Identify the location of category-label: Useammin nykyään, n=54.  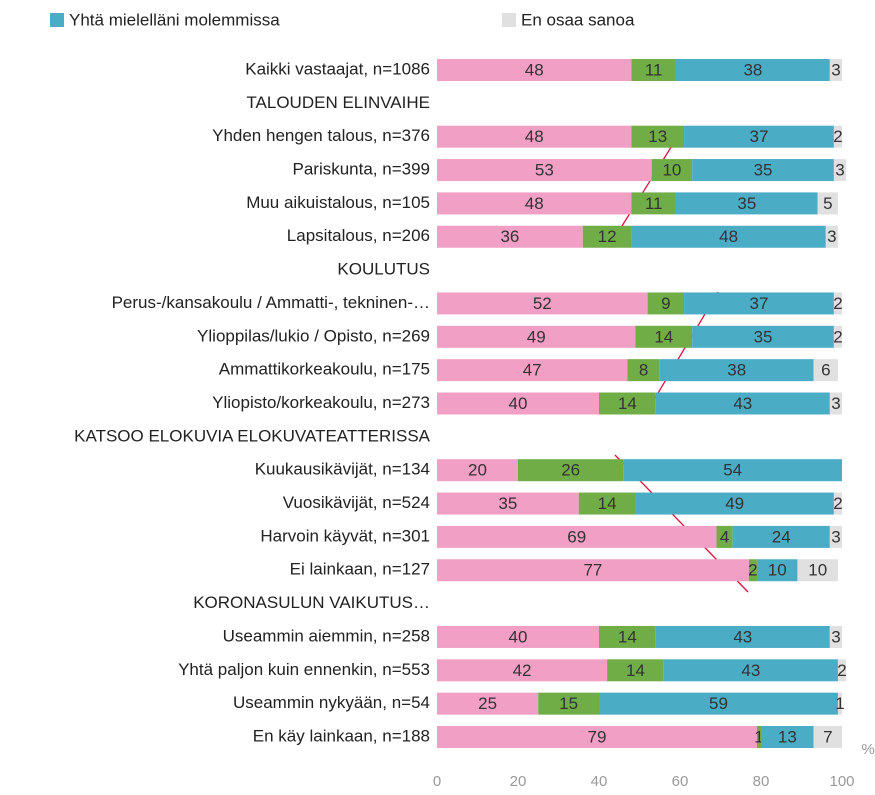
(331, 702).